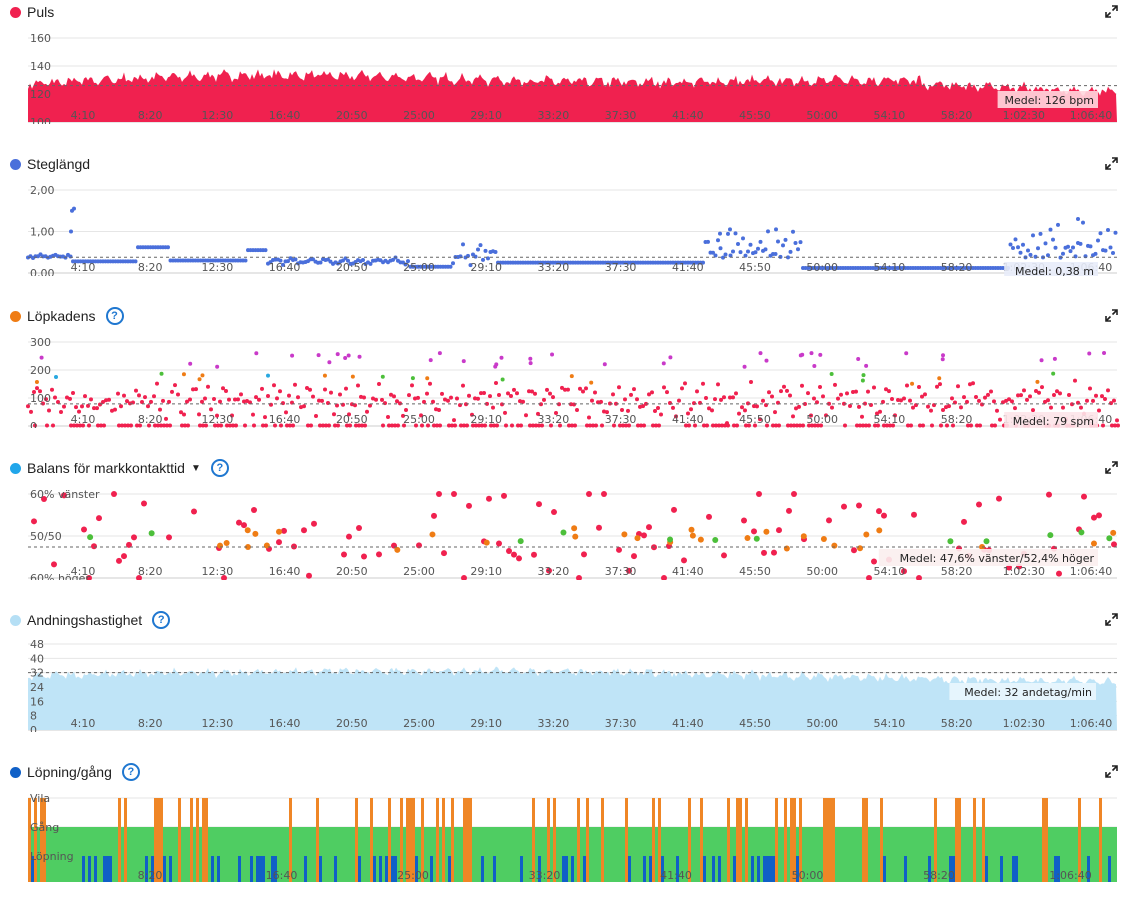  What do you see at coordinates (890, 723) in the screenshot?
I see `x-tick-label: 54:10` at bounding box center [890, 723].